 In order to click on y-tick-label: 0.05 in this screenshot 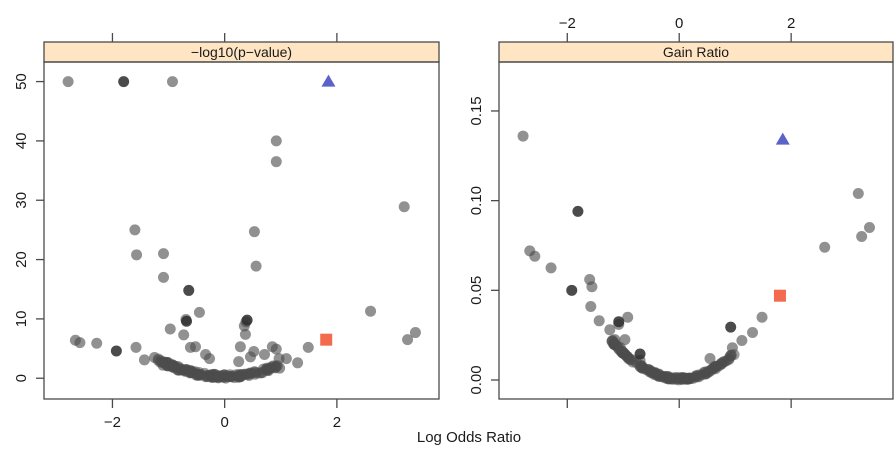, I will do `click(476, 290)`.